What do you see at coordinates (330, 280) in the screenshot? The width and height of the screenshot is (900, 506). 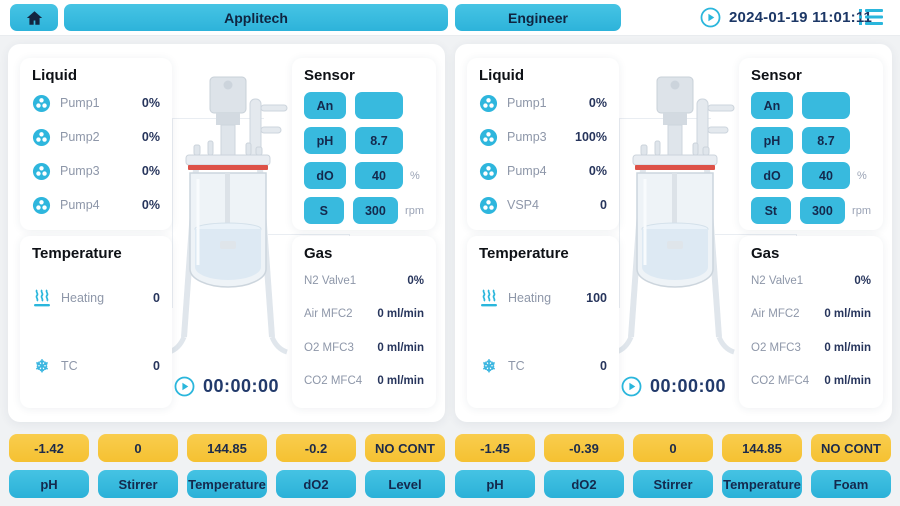 I see `gas-label: N2 Valve1` at bounding box center [330, 280].